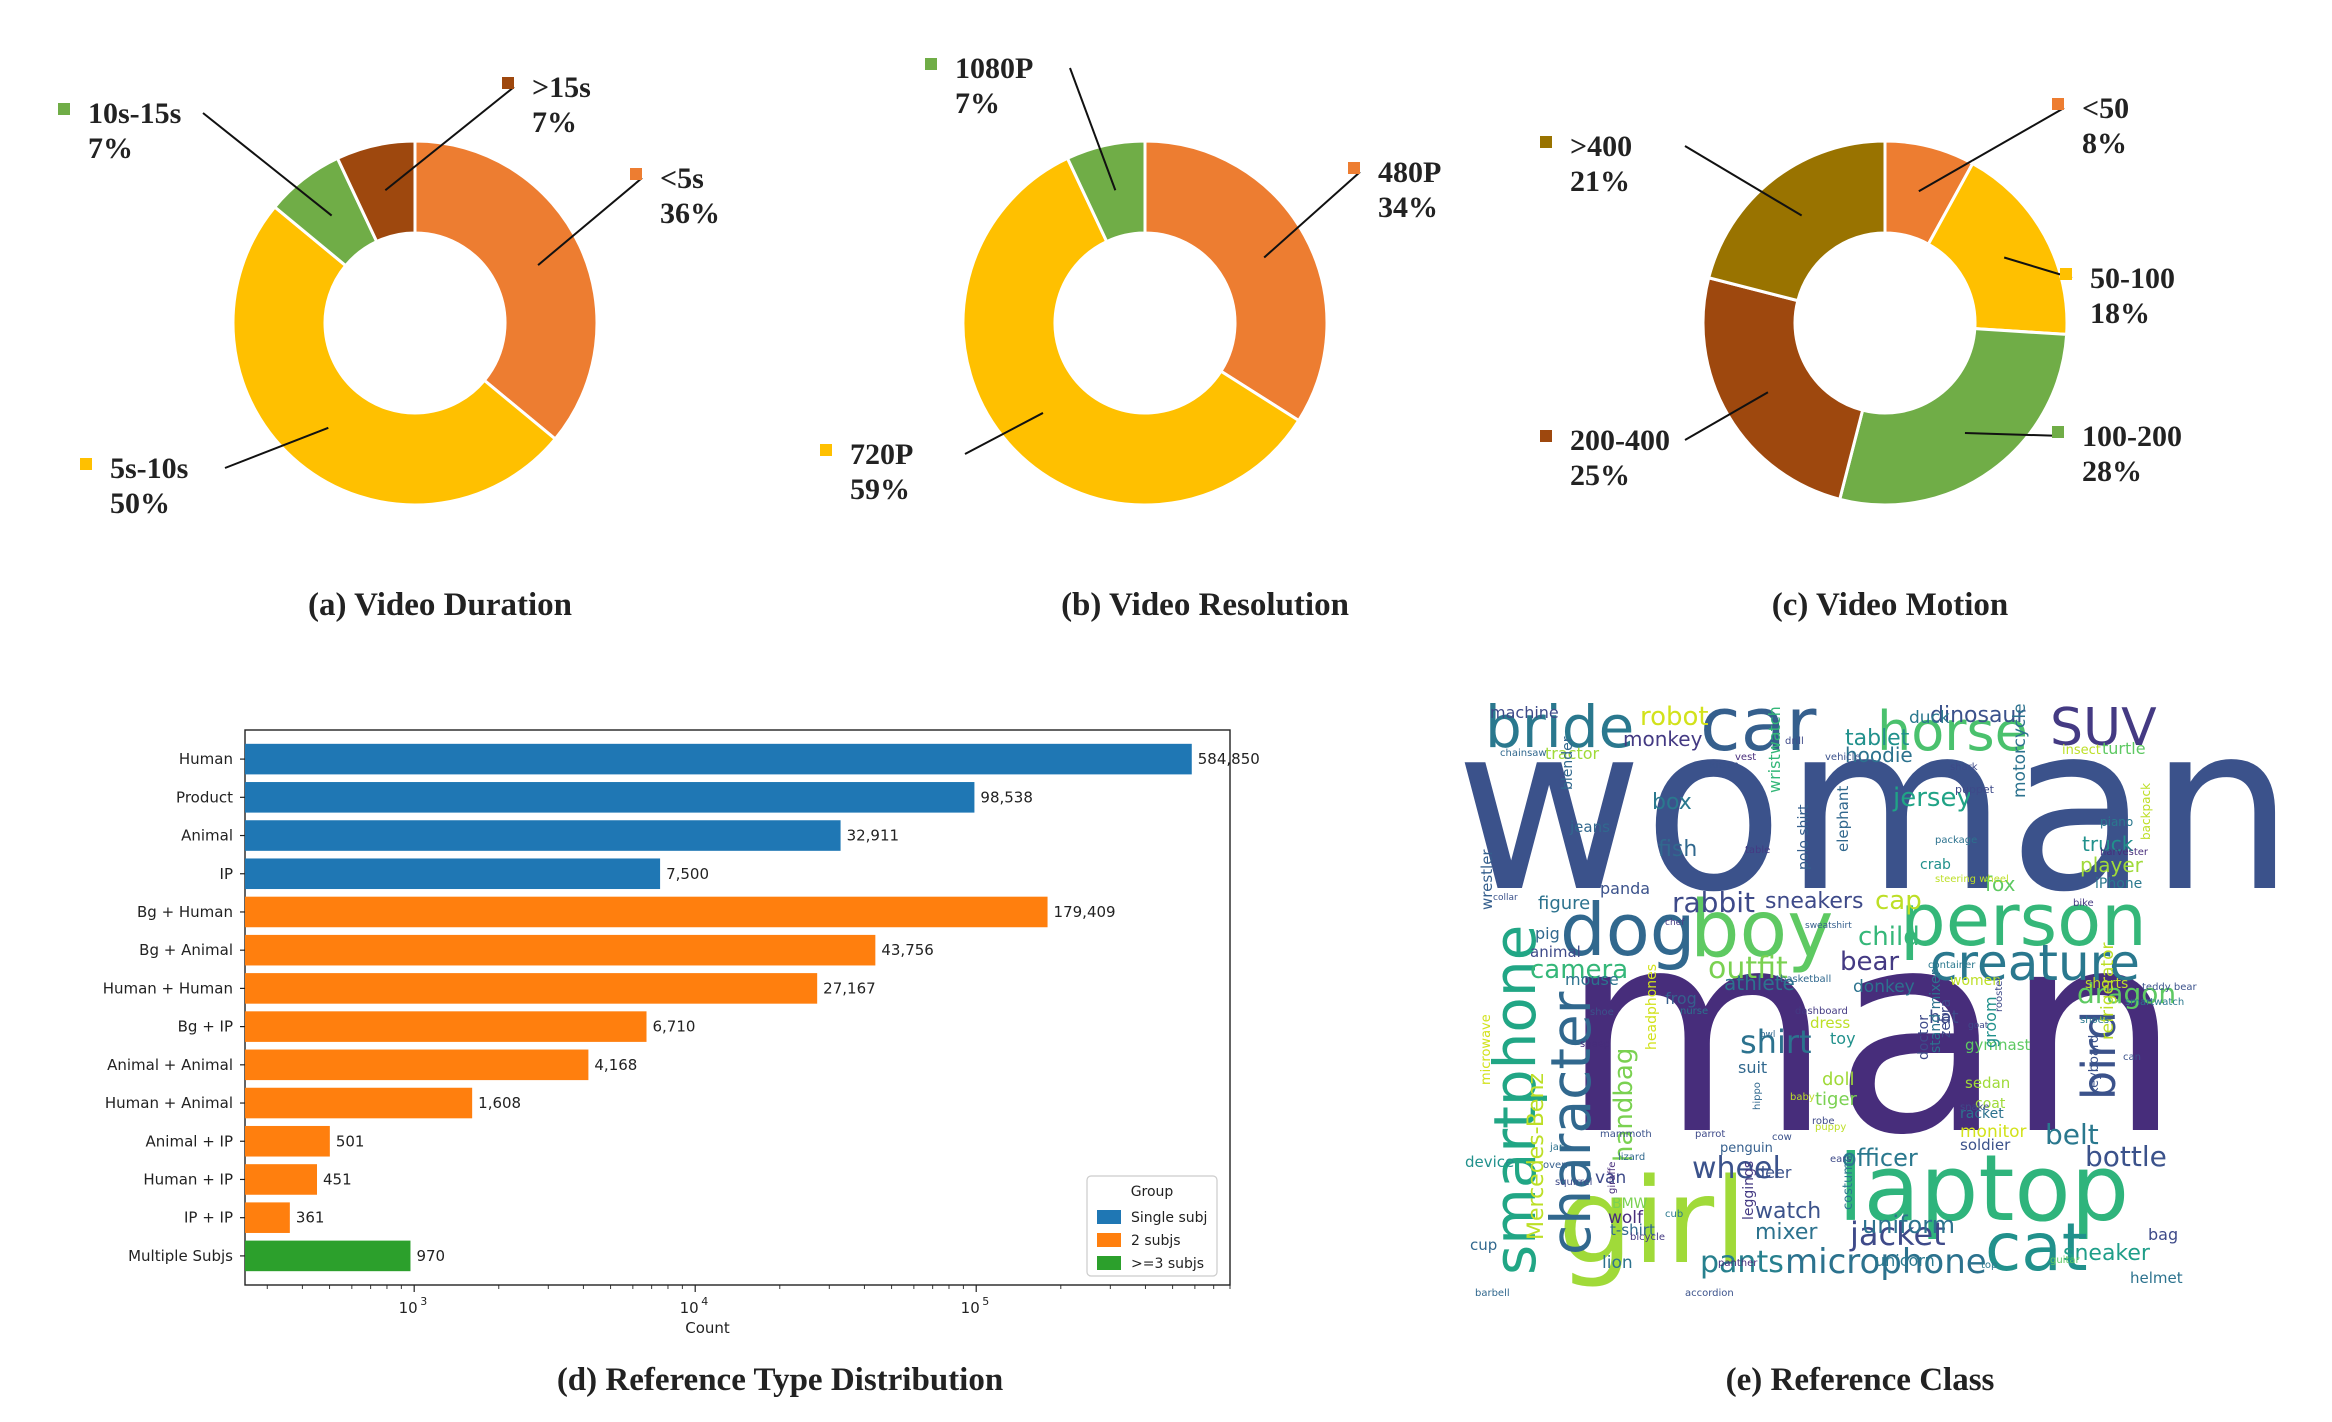 Image resolution: width=2332 pixels, height=1422 pixels. Describe the element at coordinates (226, 874) in the screenshot. I see `category-label-ip: IP` at that location.